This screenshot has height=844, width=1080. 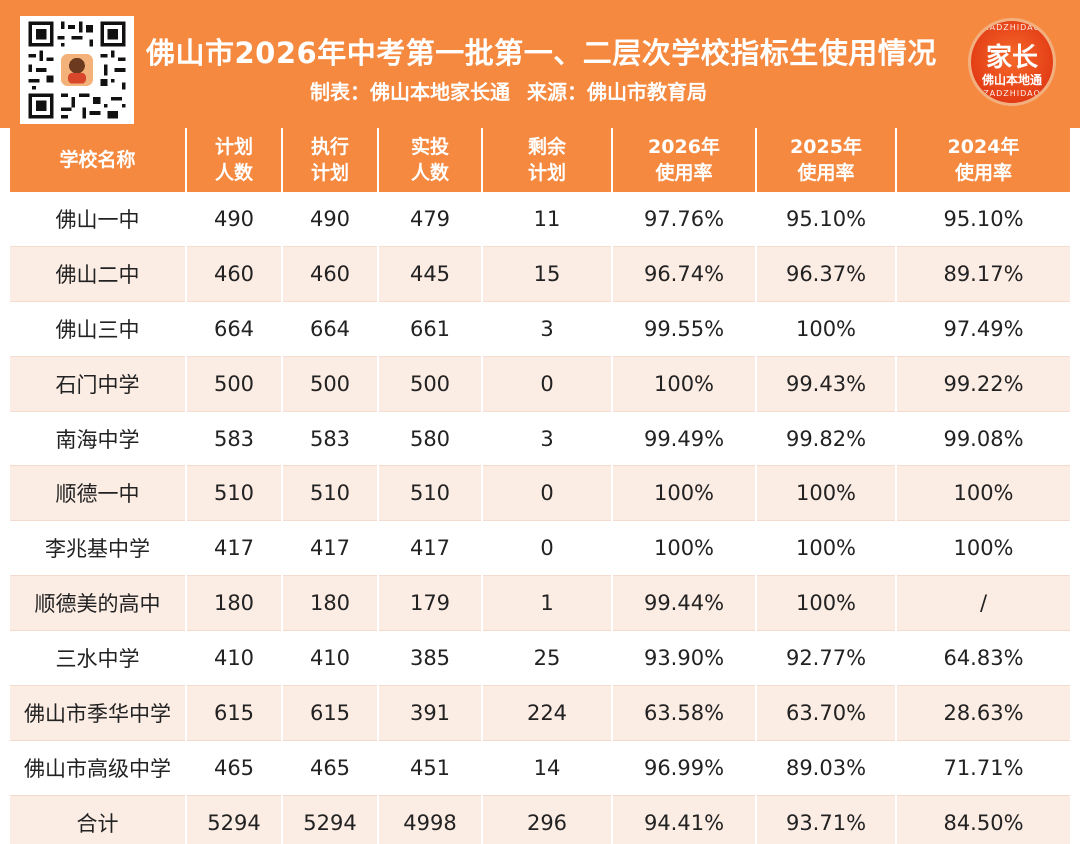 I want to click on table-row: 三水中学 410 410 385 25 93.90% 92.77% 64.83%, so click(x=540, y=658).